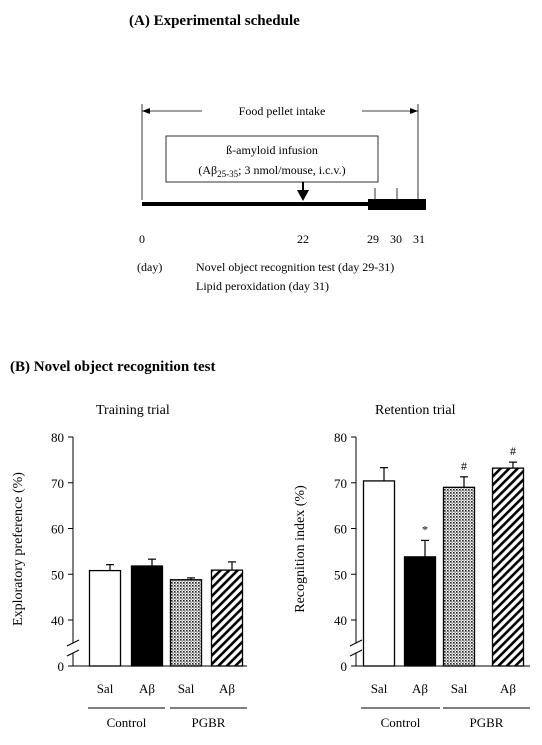  Describe the element at coordinates (303, 195) in the screenshot. I see `infusion-arrow-head` at that location.